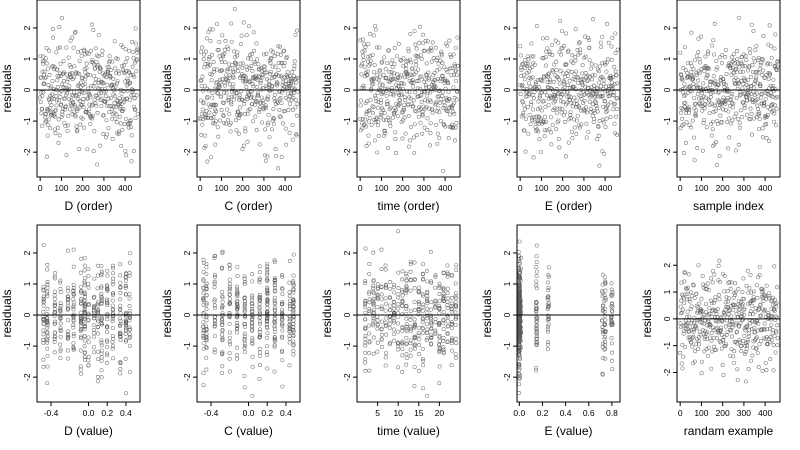 The width and height of the screenshot is (800, 450). What do you see at coordinates (729, 431) in the screenshot?
I see `x-axis-label: randam example` at bounding box center [729, 431].